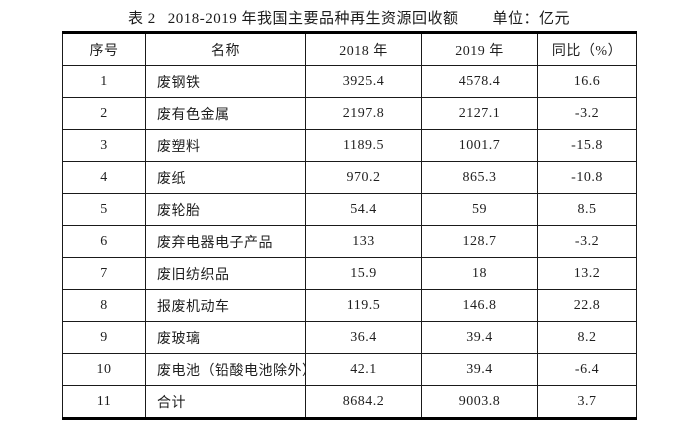 The height and width of the screenshot is (423, 698). What do you see at coordinates (104, 209) in the screenshot?
I see `cell-index: 5` at bounding box center [104, 209].